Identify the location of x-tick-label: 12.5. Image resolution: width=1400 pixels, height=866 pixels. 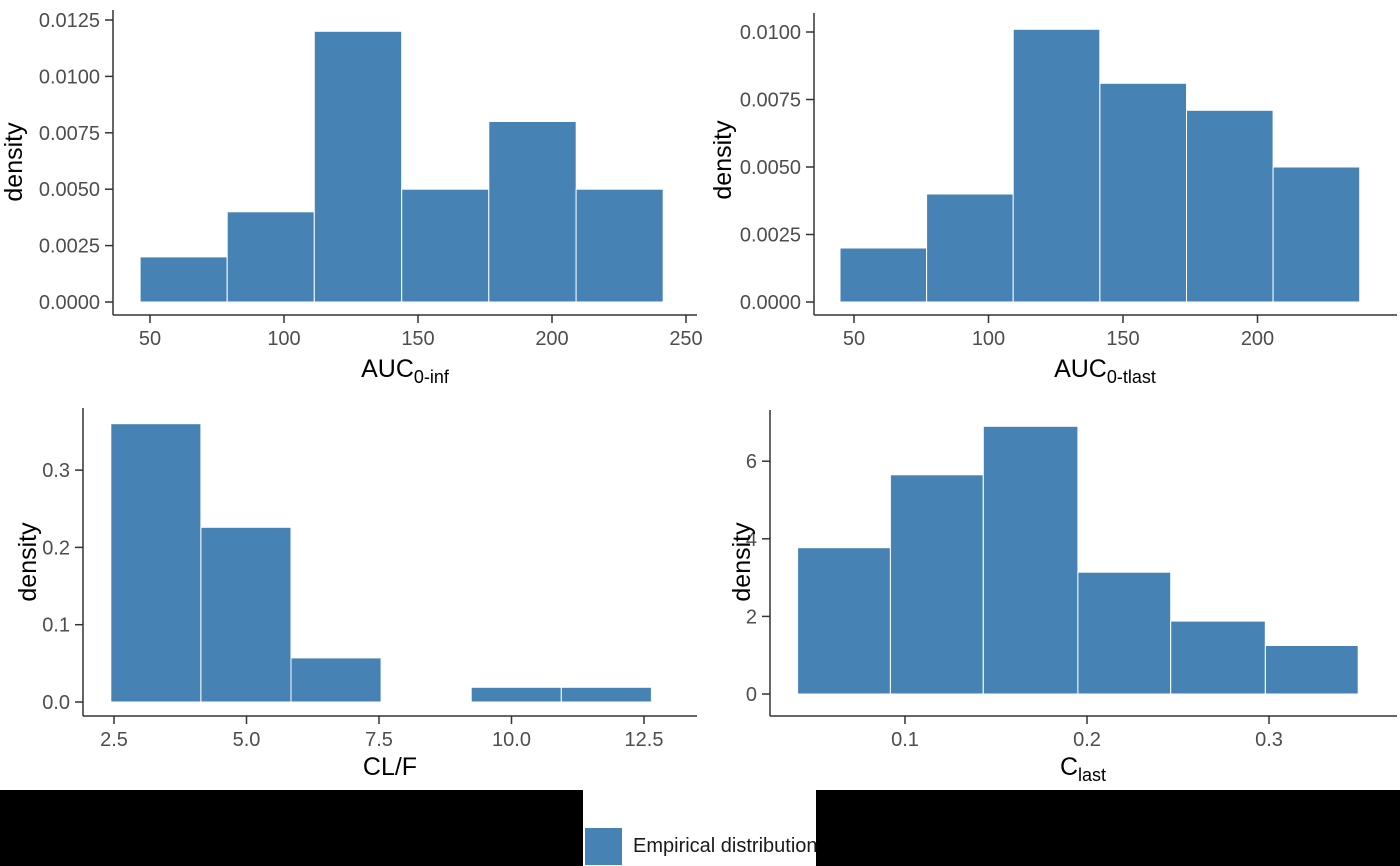
(644, 740).